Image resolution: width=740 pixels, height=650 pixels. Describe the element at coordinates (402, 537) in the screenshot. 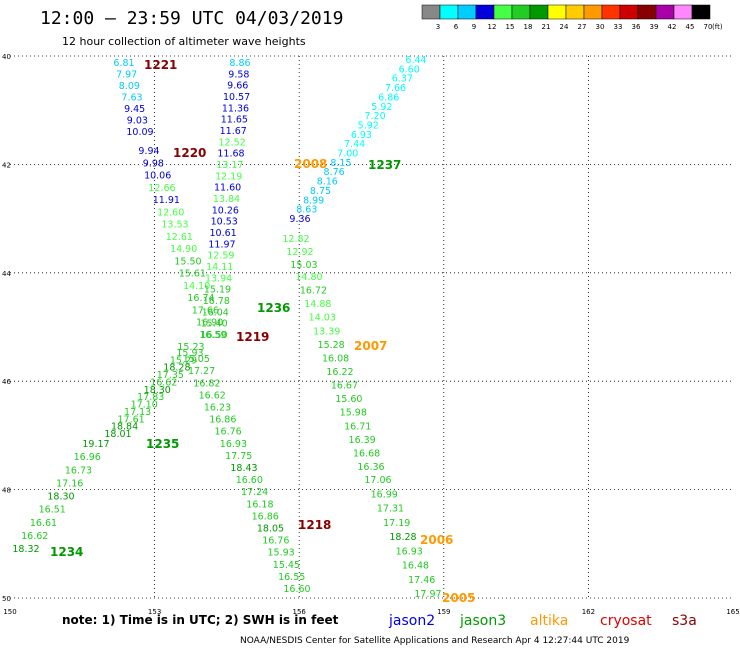

I see `wave-height-value: 18.28` at that location.